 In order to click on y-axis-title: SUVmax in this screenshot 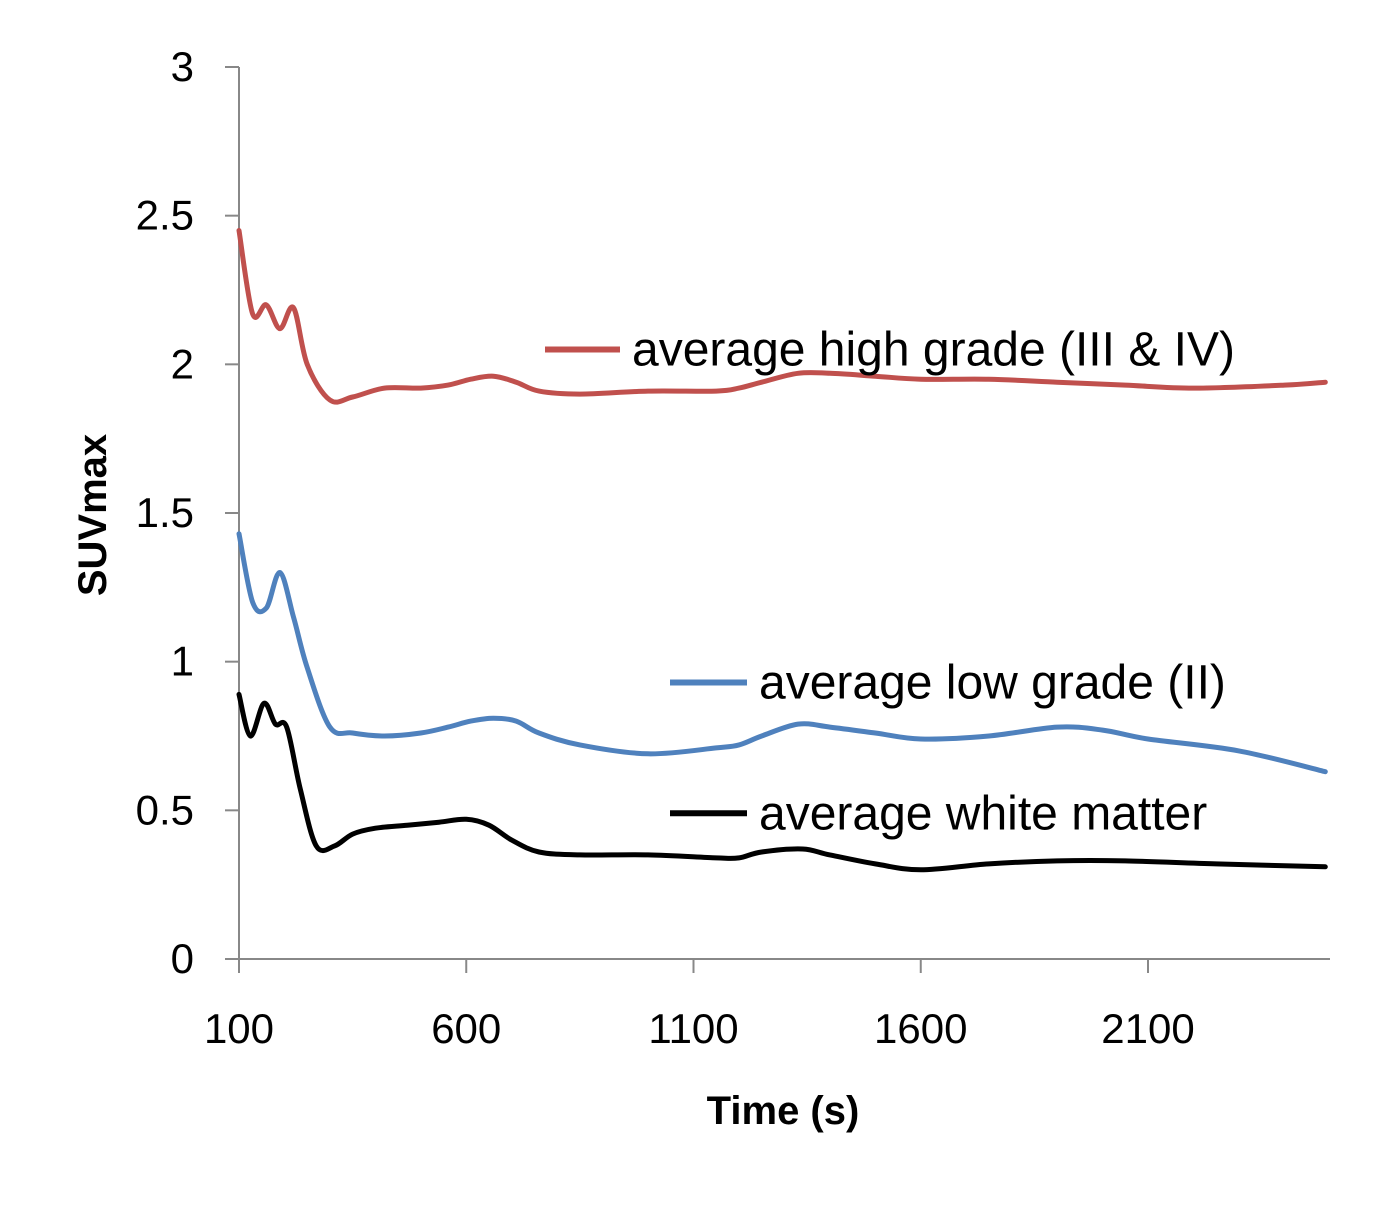, I will do `click(93, 515)`.